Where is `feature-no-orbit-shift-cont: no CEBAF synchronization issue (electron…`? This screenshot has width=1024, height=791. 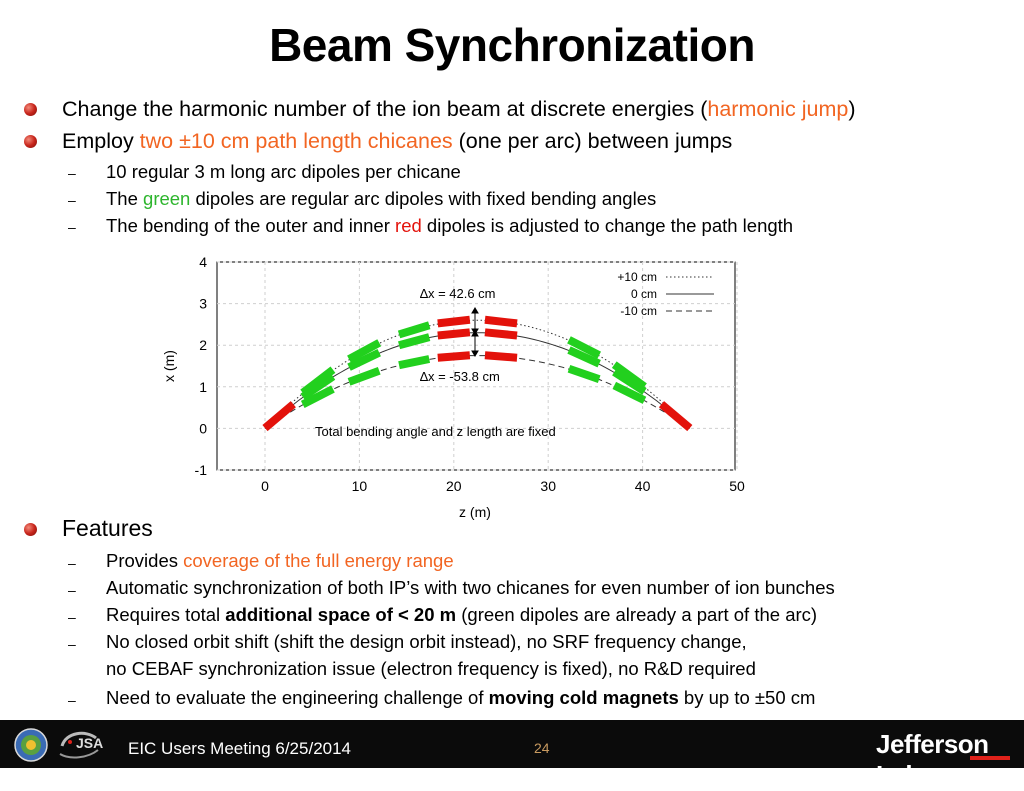 feature-no-orbit-shift-cont: no CEBAF synchronization issue (electron… is located at coordinates (431, 668).